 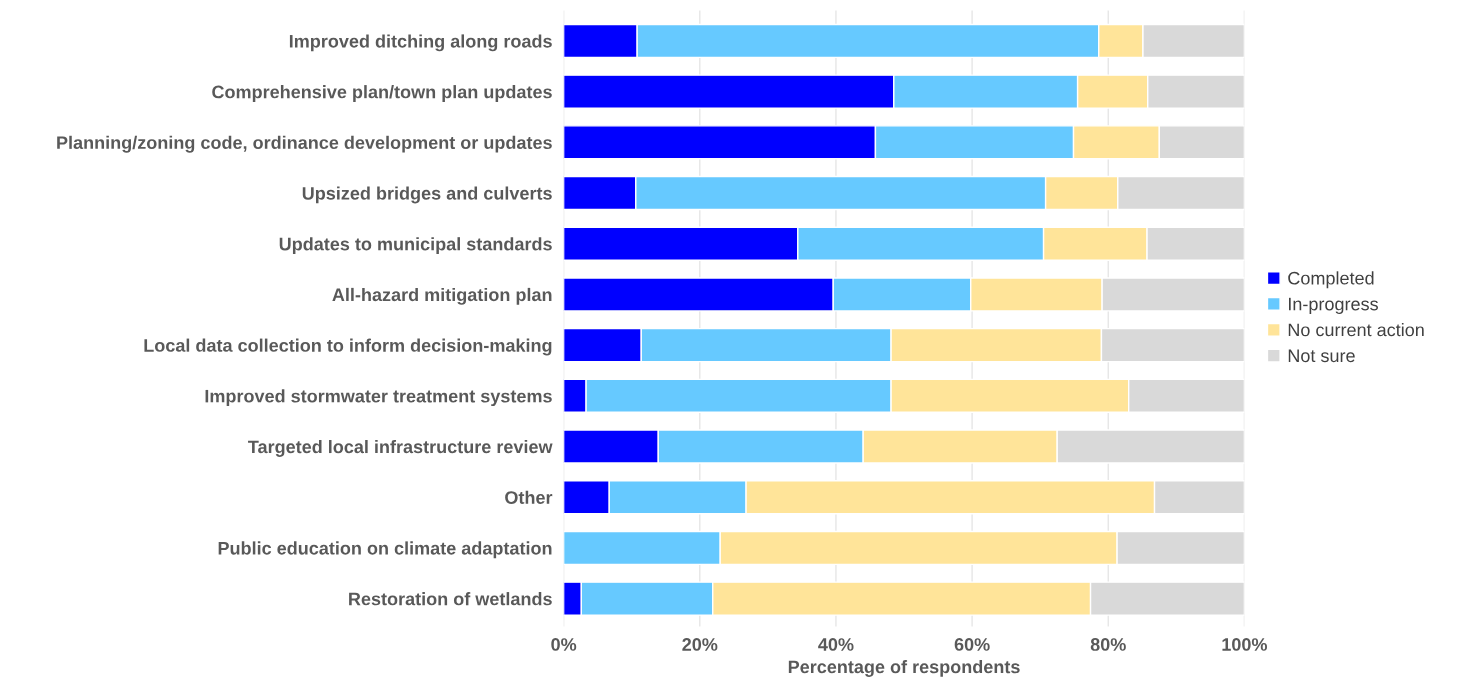 What do you see at coordinates (378, 398) in the screenshot?
I see `y-tick-label: Improved stormwater treatment systems` at bounding box center [378, 398].